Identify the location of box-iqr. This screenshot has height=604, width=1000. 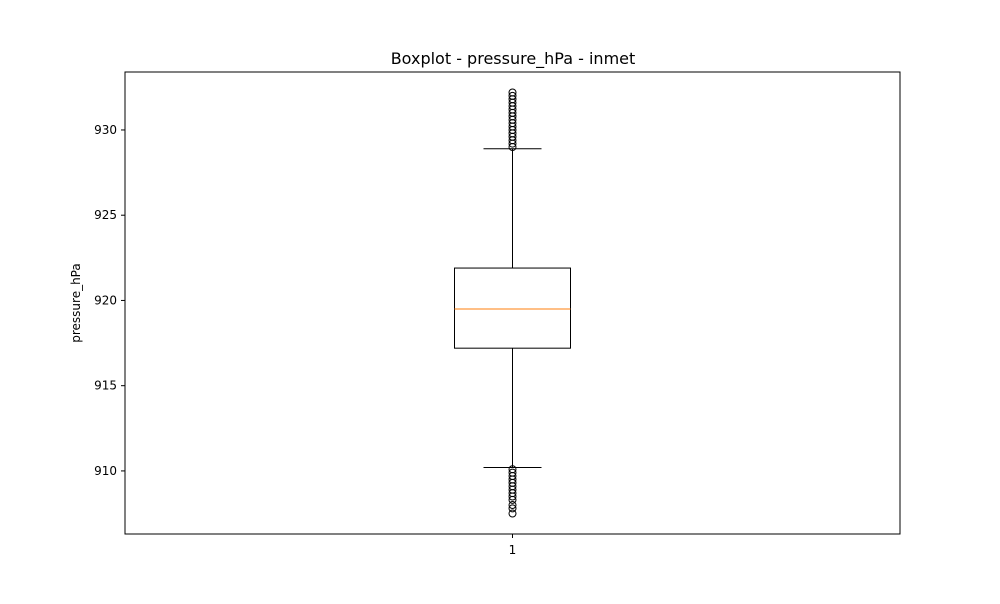
(512, 308).